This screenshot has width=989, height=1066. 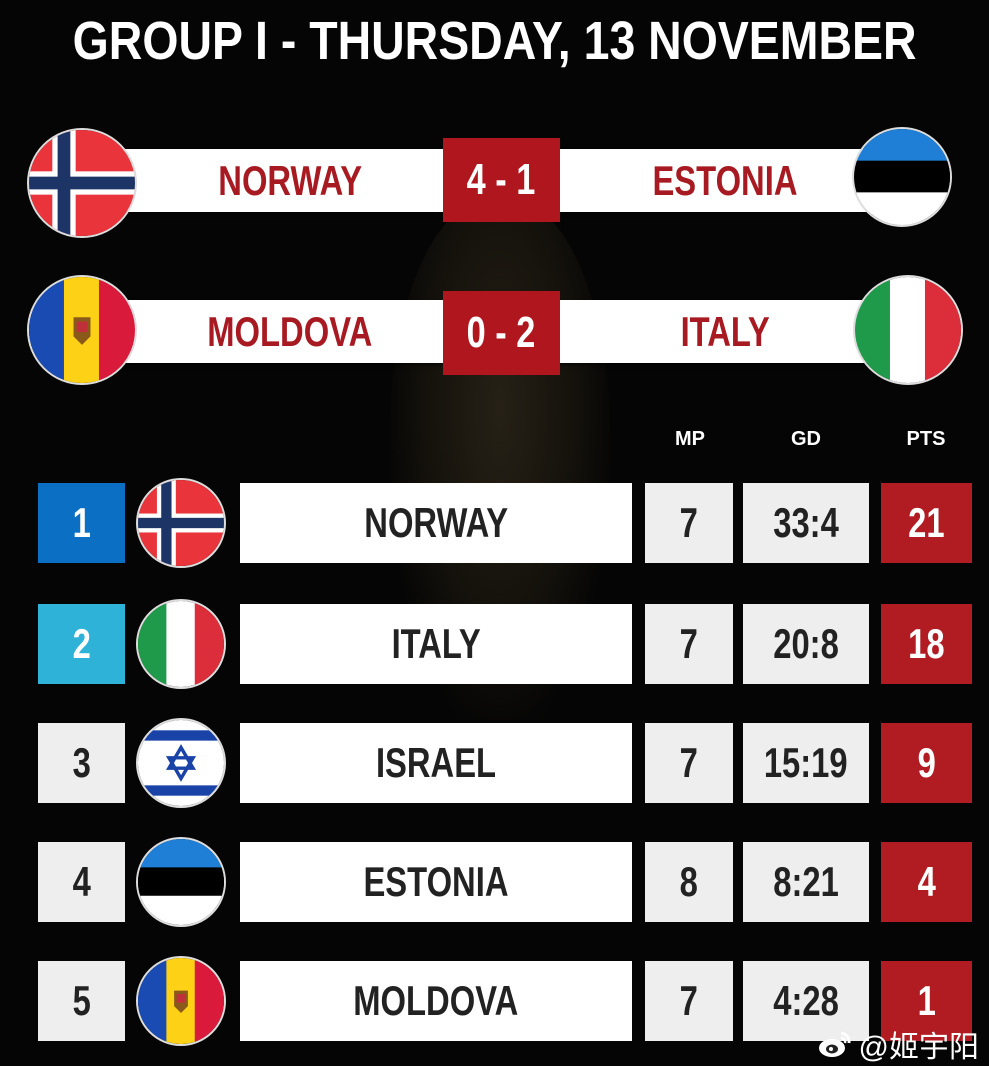 I want to click on team-name-cell: ESTONIA, so click(x=436, y=882).